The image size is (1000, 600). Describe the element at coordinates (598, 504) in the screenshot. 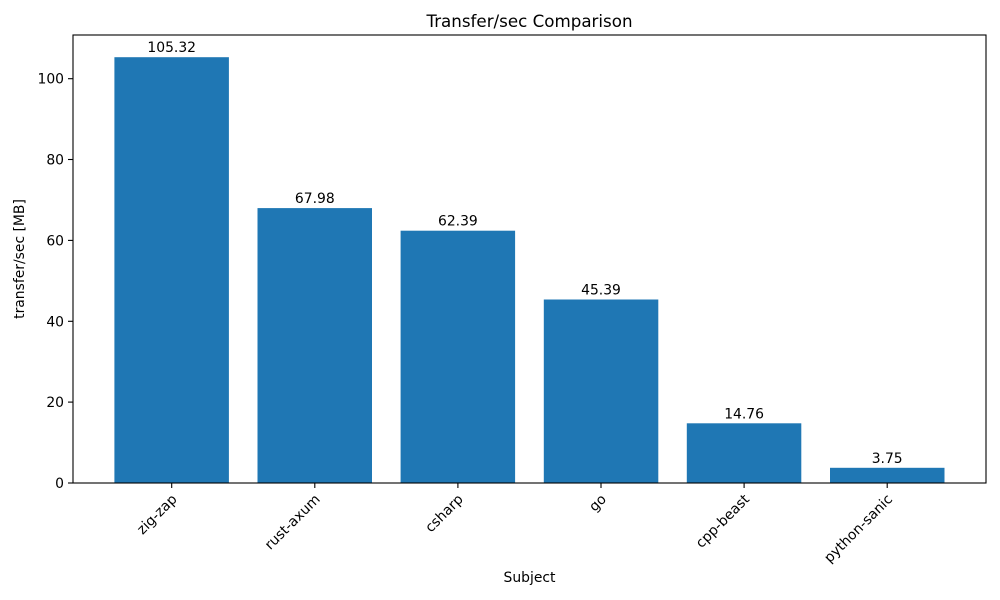

I see `x-tick-label: go` at that location.